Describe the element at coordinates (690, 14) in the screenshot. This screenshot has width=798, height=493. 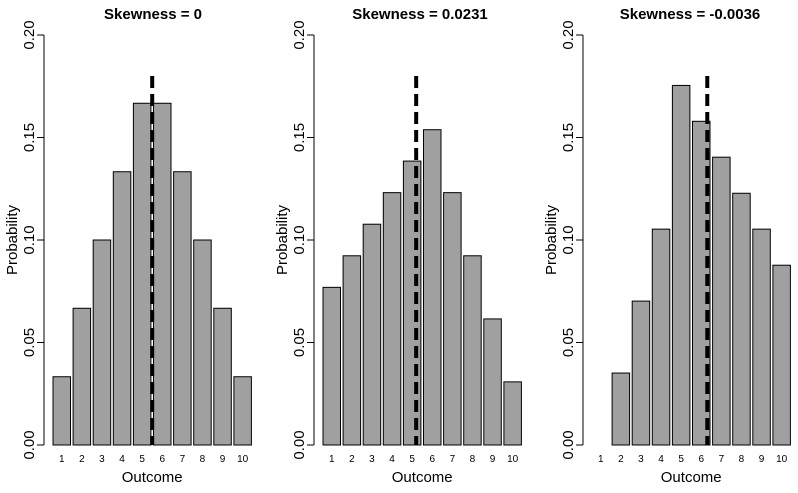
I see `chart-title: Skewness = -0.0036` at that location.